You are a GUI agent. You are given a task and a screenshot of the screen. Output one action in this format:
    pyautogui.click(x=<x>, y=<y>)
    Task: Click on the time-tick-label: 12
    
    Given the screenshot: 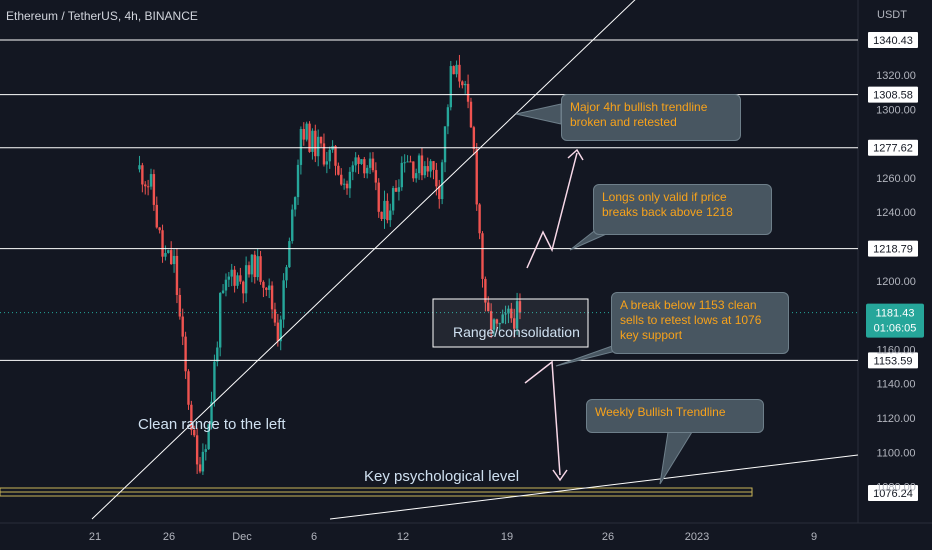 What is the action you would take?
    pyautogui.click(x=403, y=537)
    